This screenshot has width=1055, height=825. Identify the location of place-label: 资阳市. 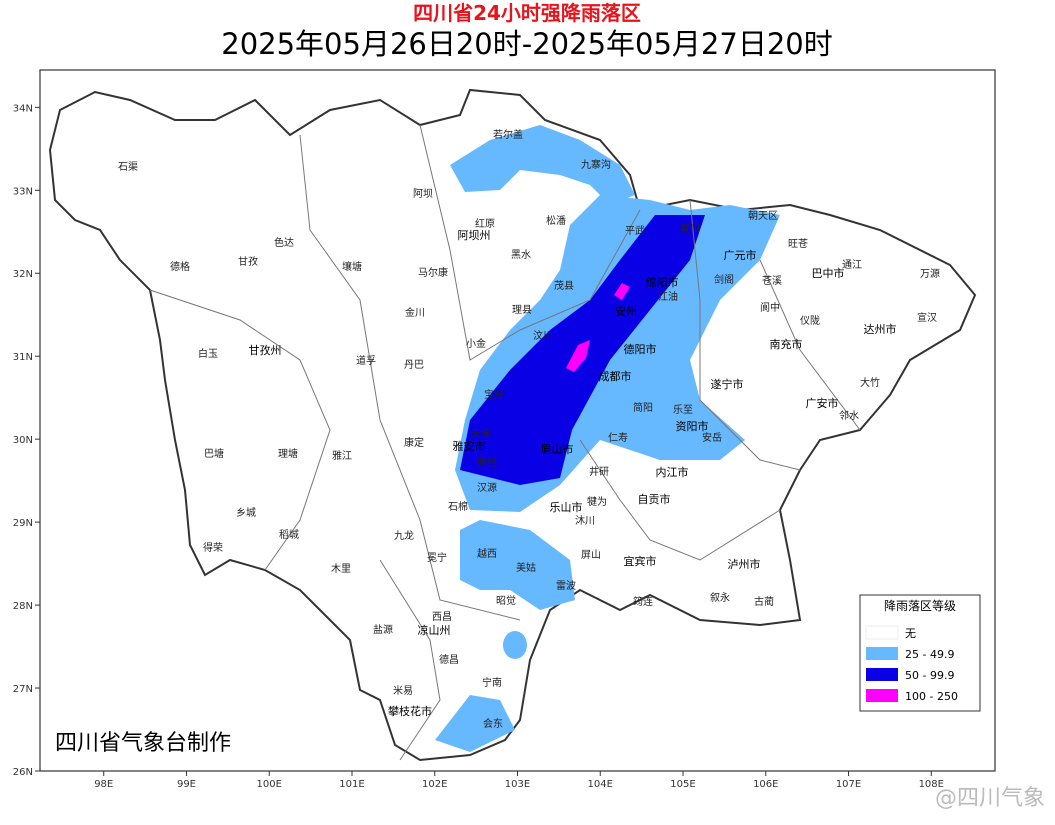
(692, 426).